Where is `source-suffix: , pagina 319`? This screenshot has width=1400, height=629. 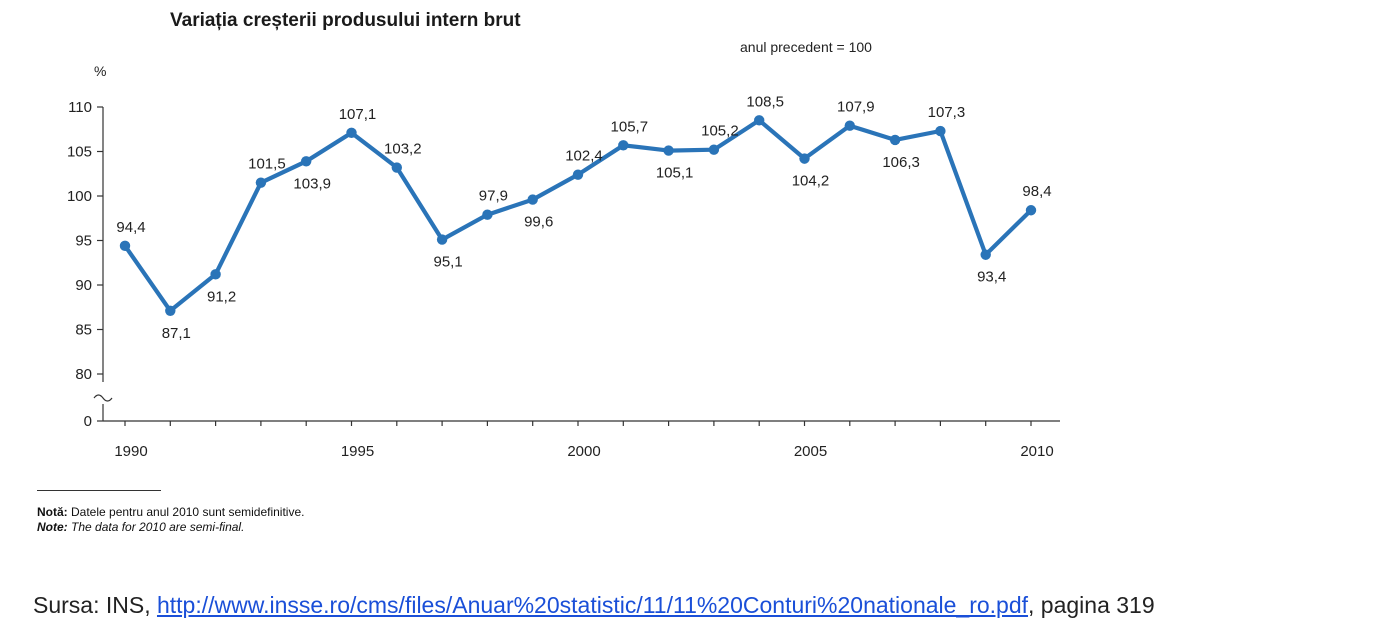
source-suffix: , pagina 319 is located at coordinates (1091, 605).